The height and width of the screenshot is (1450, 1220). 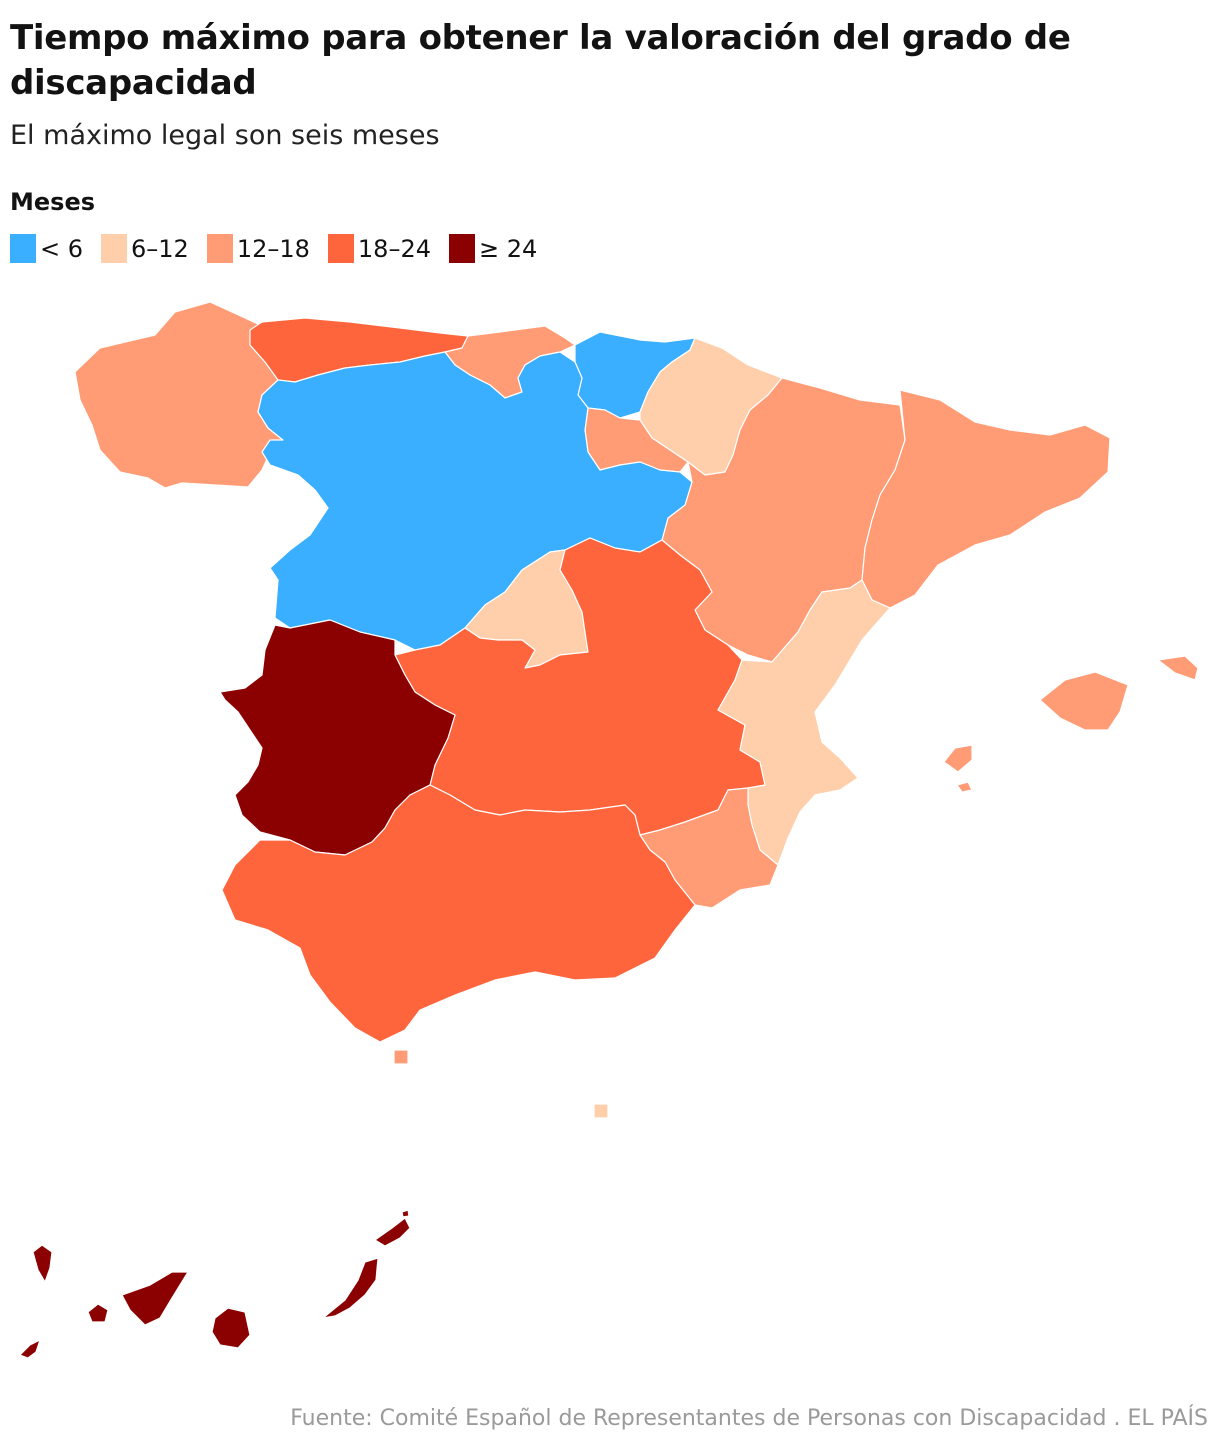 What do you see at coordinates (42, 1263) in the screenshot?
I see `region-la-palma` at bounding box center [42, 1263].